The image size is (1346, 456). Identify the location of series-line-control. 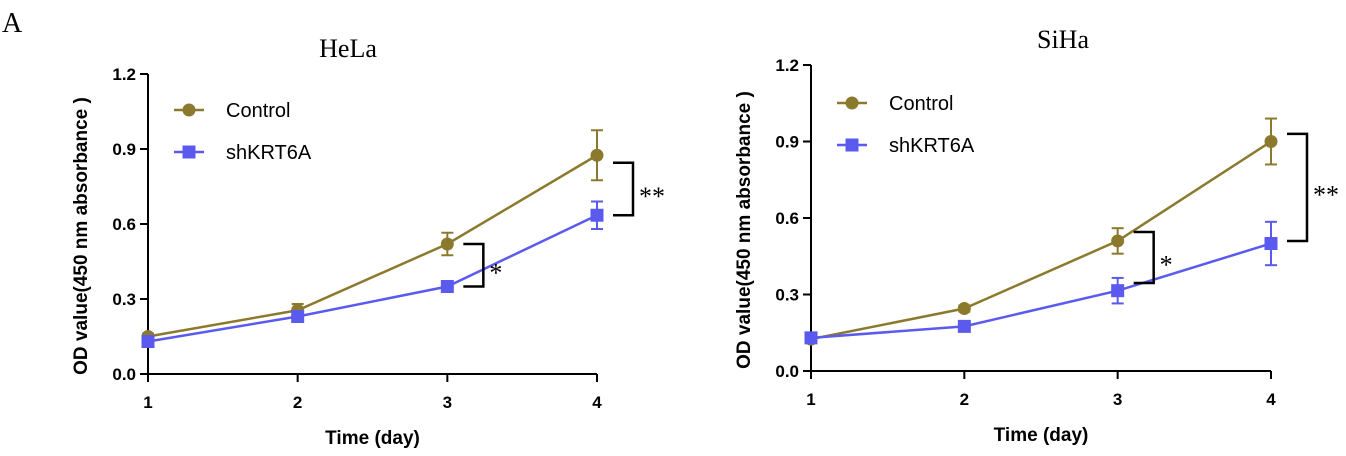
(372, 246).